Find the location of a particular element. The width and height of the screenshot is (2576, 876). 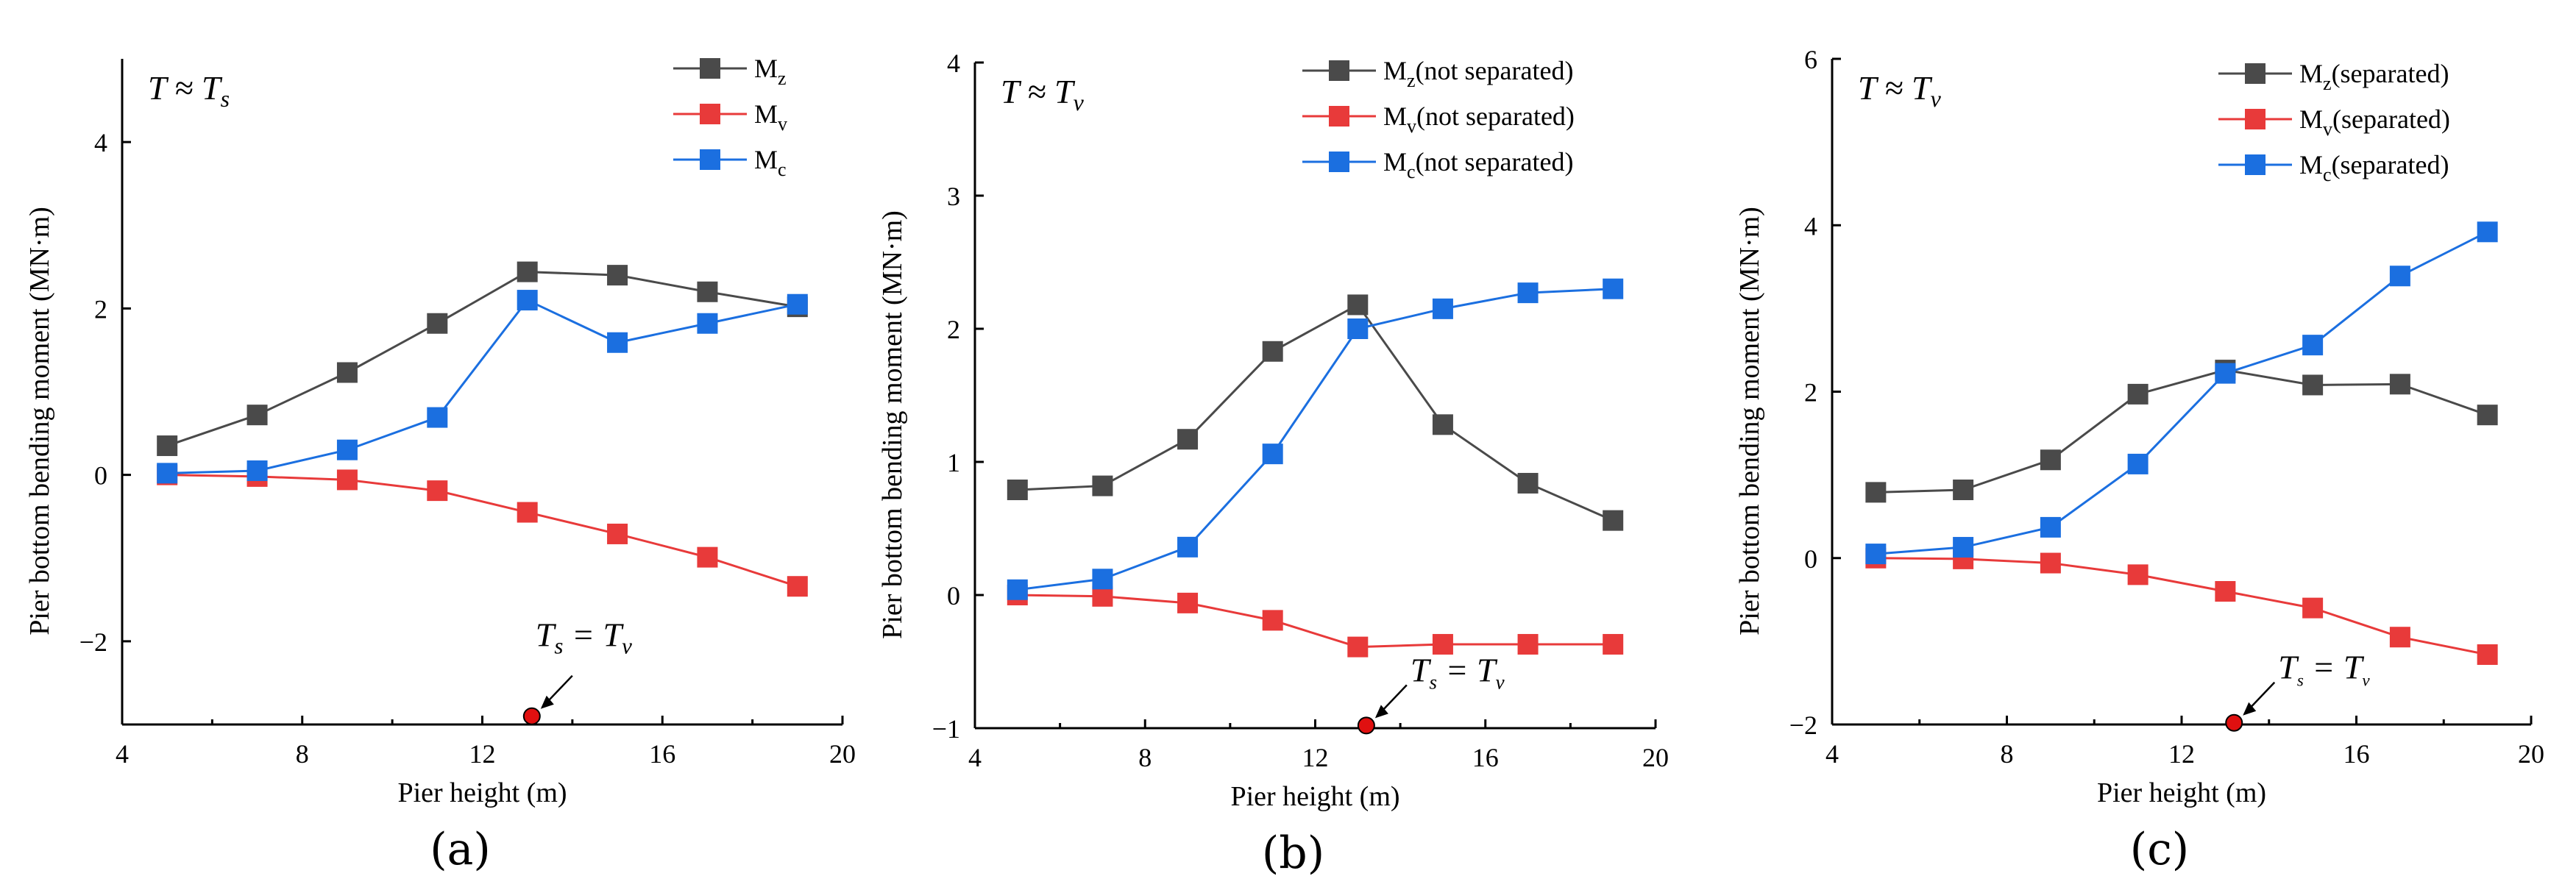

y-tick-label: −1 is located at coordinates (946, 729).